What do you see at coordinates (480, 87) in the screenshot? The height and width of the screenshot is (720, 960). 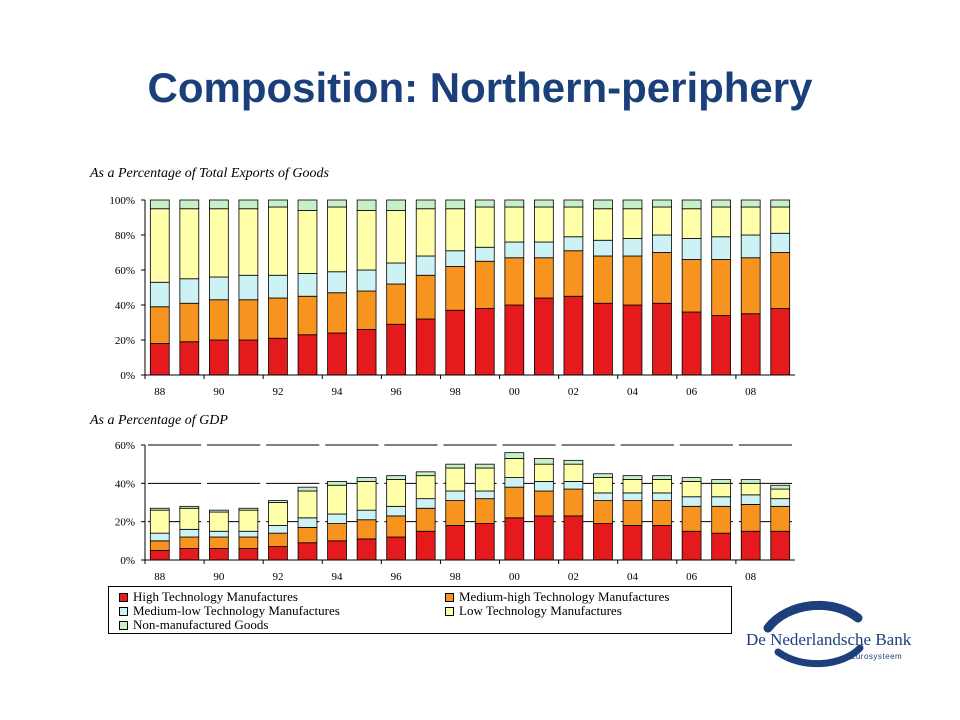 I see `slide-title: Composition: Northern-periphery` at bounding box center [480, 87].